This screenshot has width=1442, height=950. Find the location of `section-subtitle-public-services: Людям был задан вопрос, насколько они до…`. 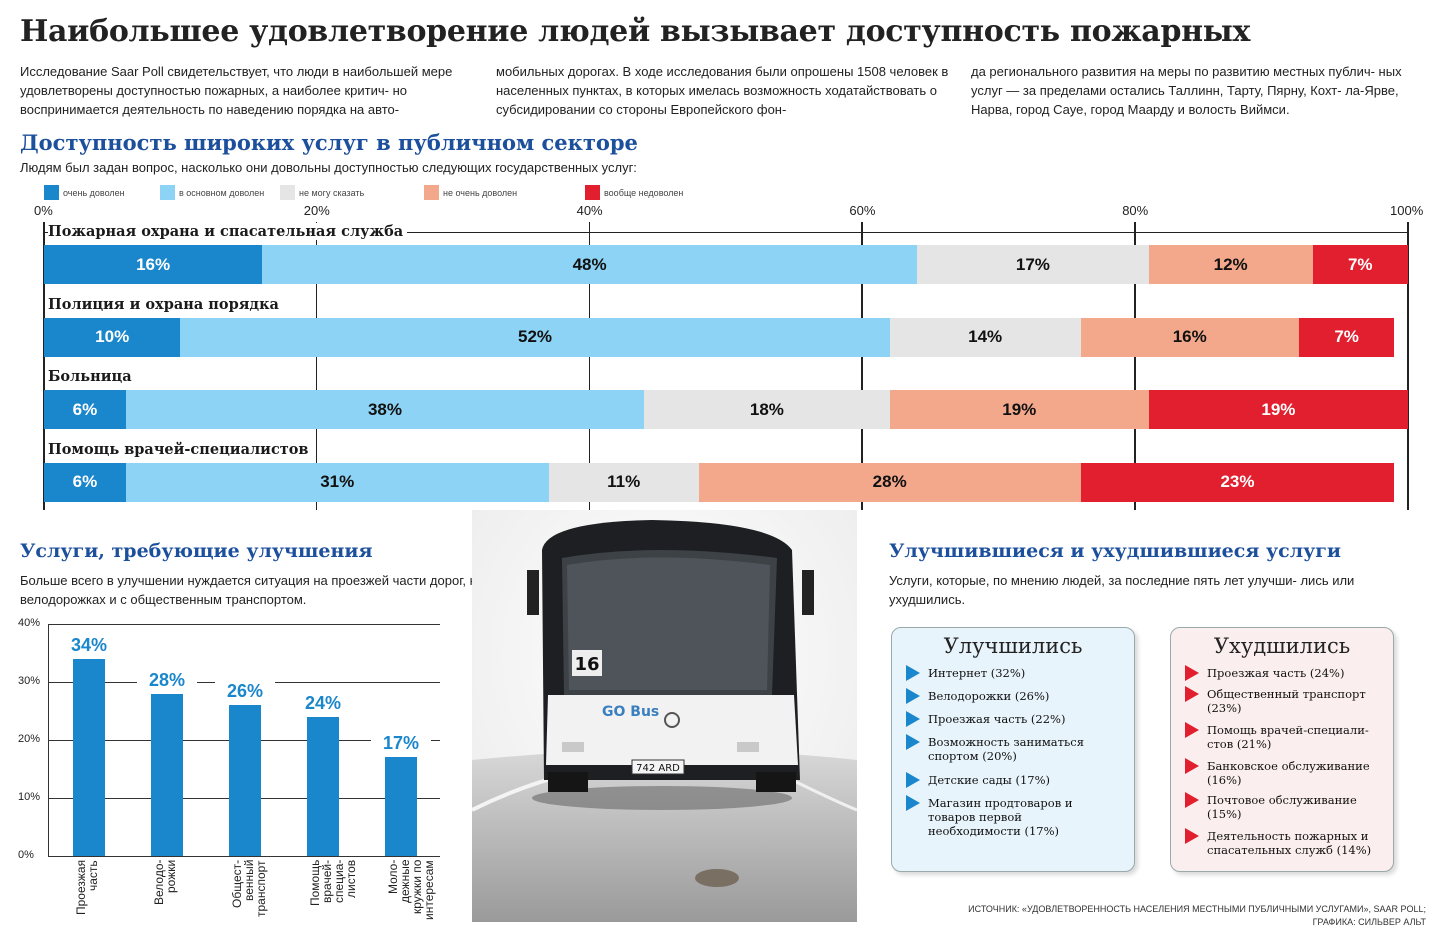

section-subtitle-public-services: Людям был задан вопрос, насколько они до… is located at coordinates (328, 167).